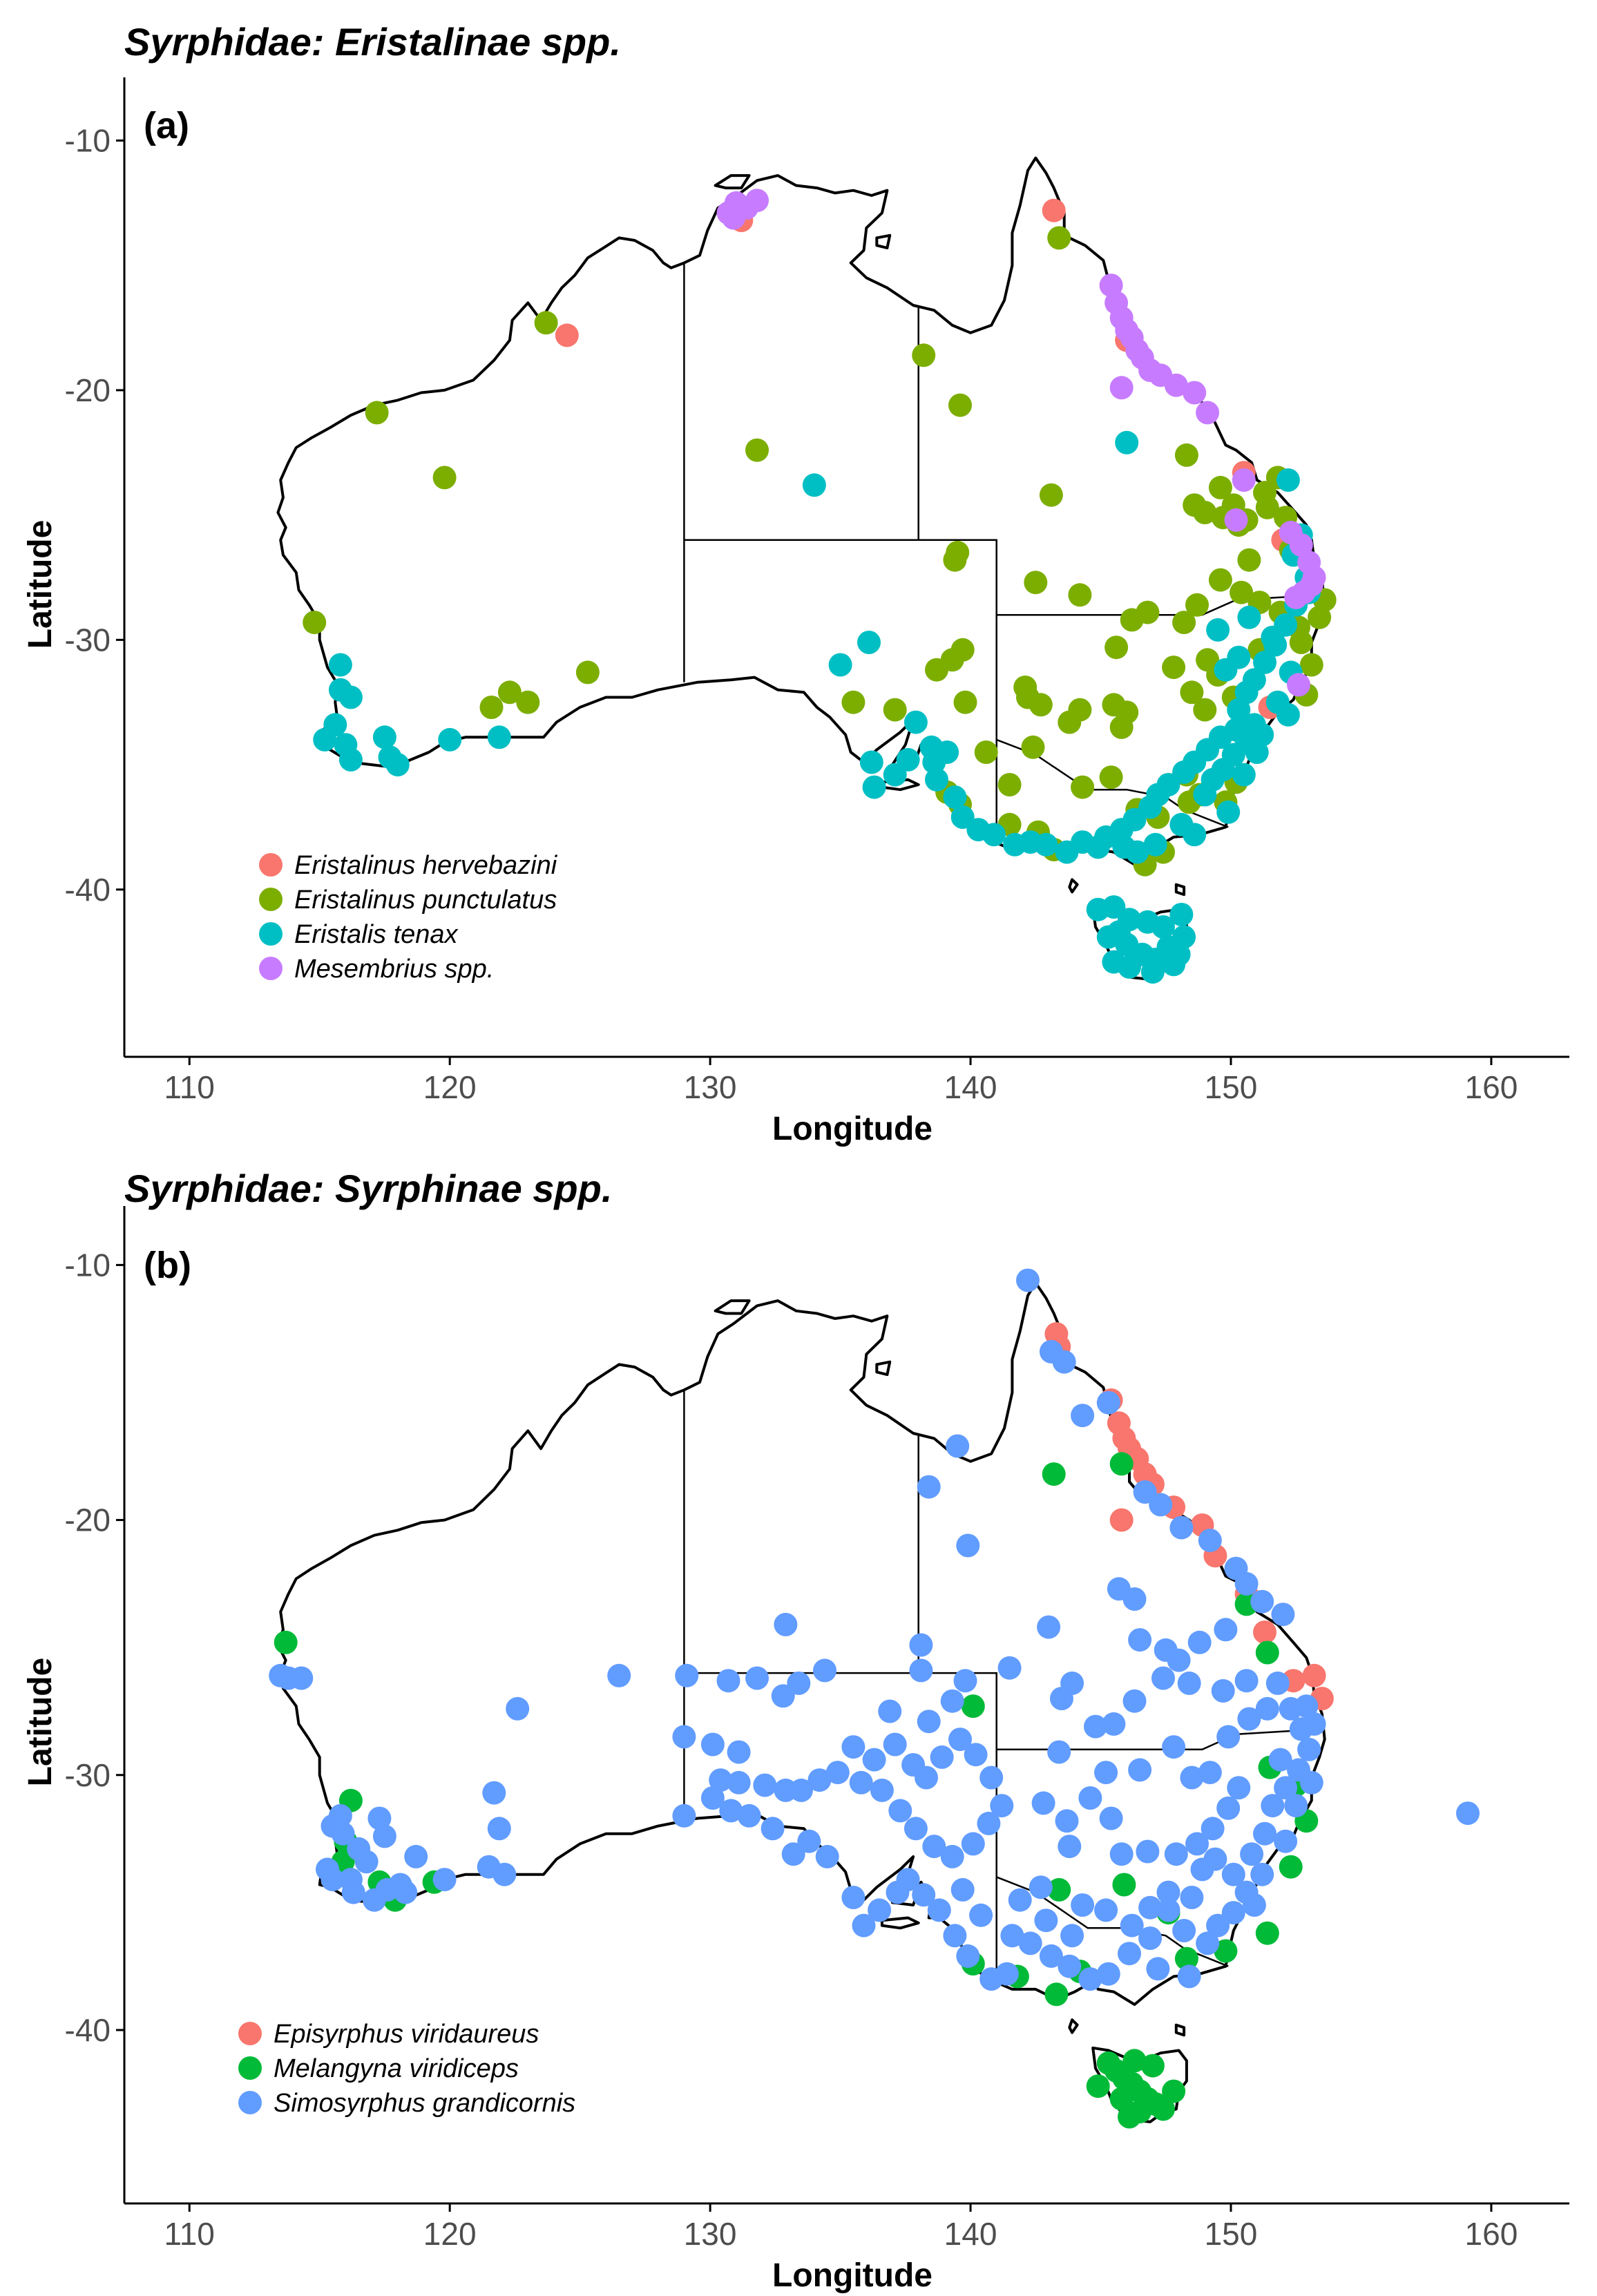  What do you see at coordinates (88, 1775) in the screenshot?
I see `y-tick-label: -30` at bounding box center [88, 1775].